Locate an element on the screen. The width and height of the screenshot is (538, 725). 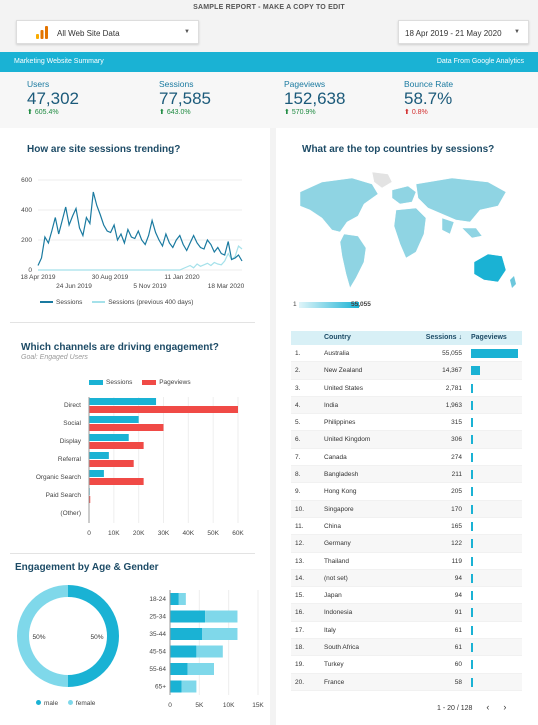
kpi-label: Users is located at coordinates (38, 84).